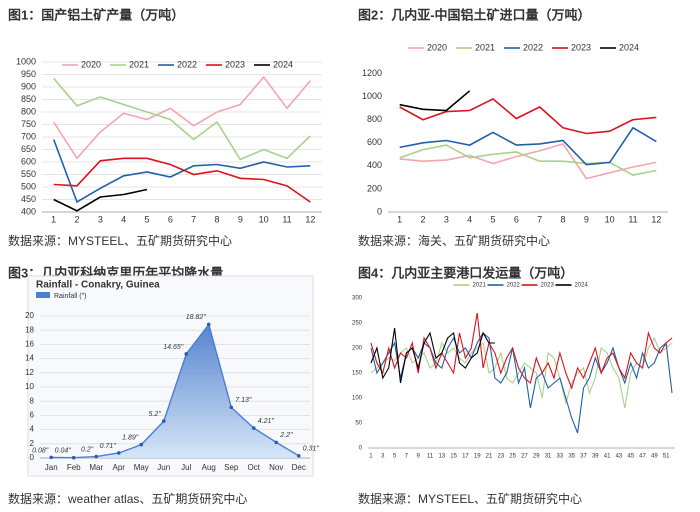 The width and height of the screenshot is (700, 512). I want to click on y-tick-label: 10, so click(29, 386).